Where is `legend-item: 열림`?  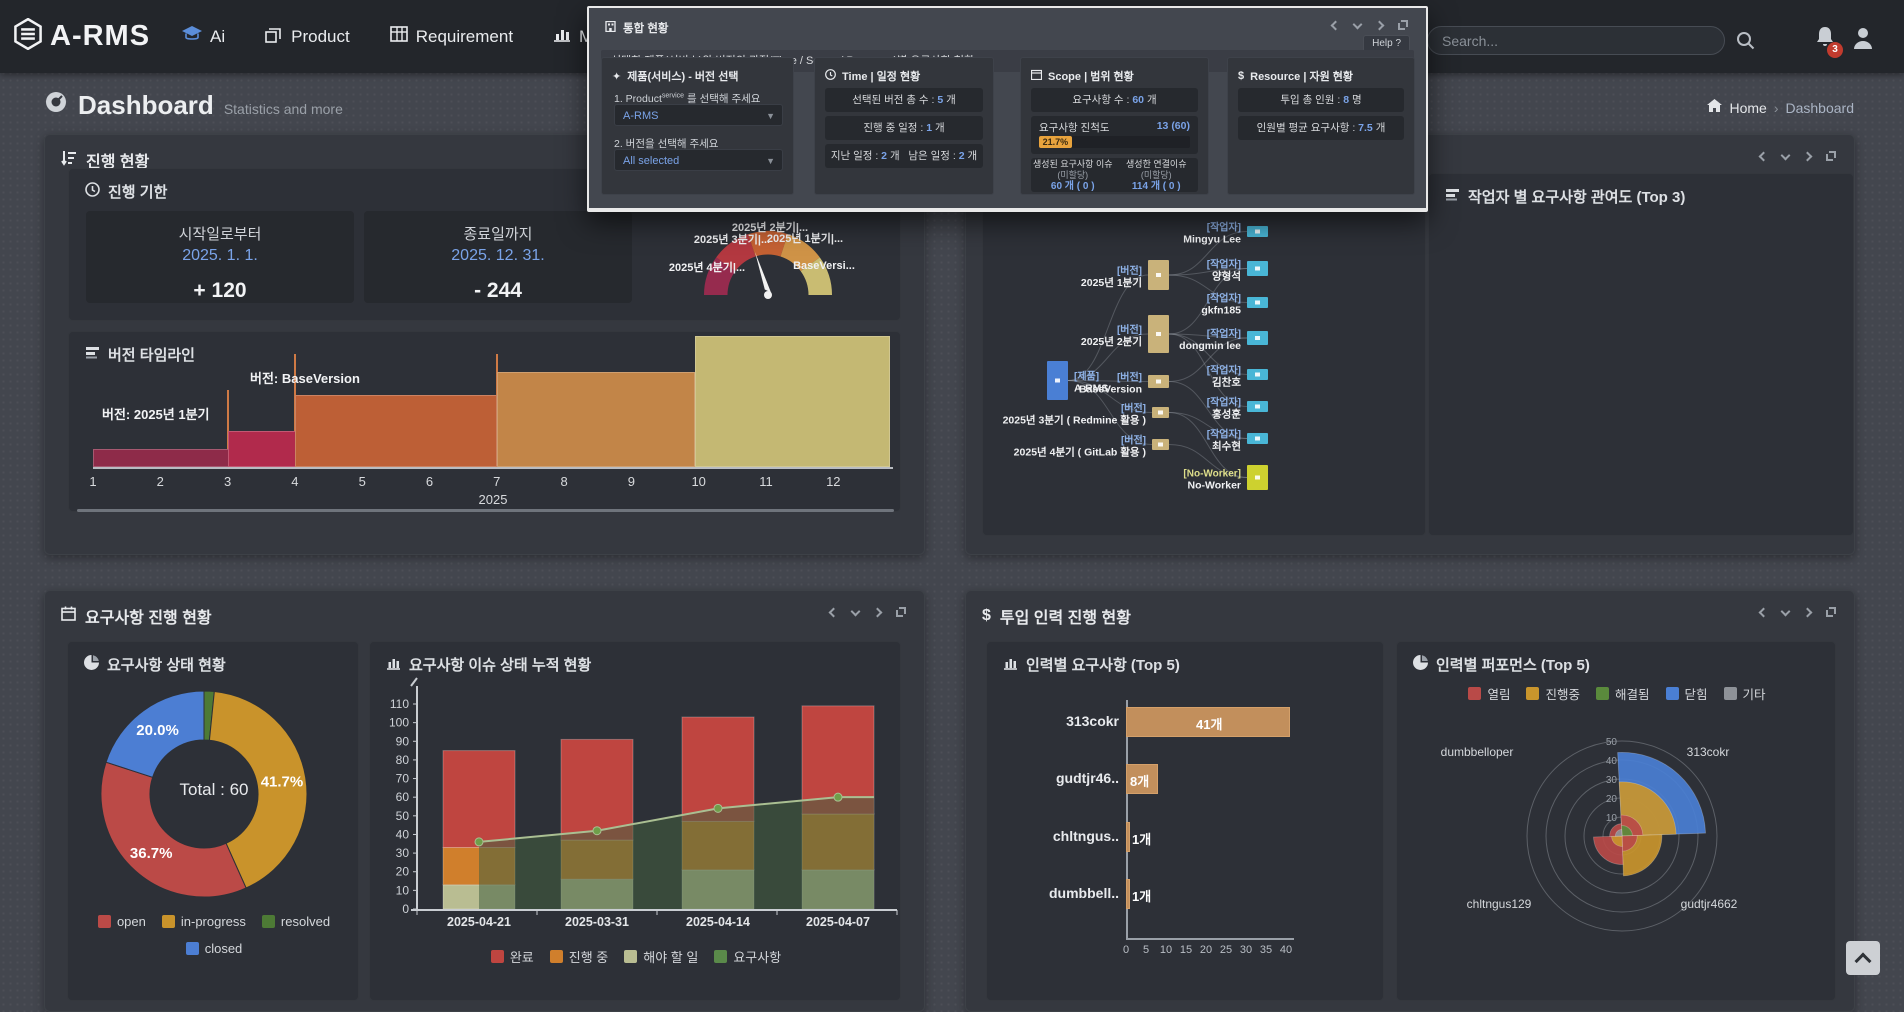
legend-item: 열림 is located at coordinates (1489, 693).